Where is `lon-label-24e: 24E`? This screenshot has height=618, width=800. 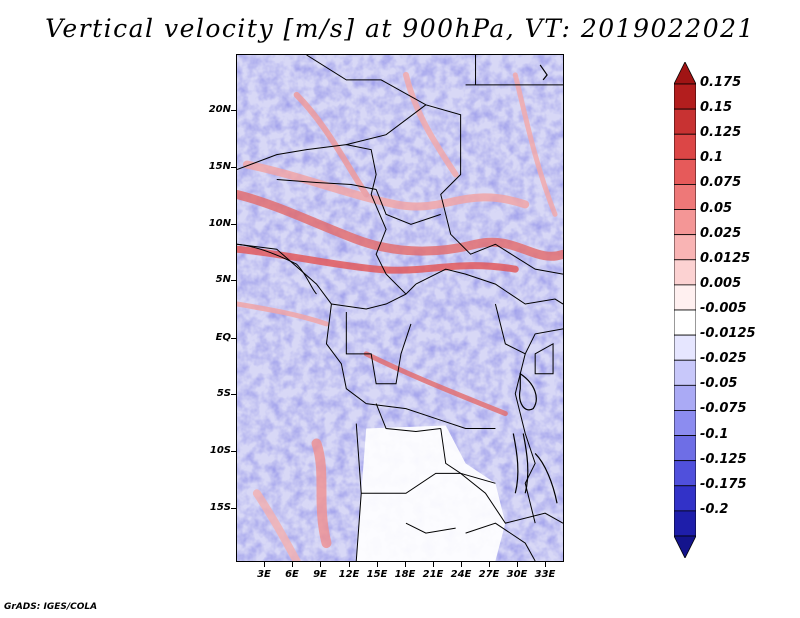 lon-label-24e: 24E is located at coordinates (461, 574).